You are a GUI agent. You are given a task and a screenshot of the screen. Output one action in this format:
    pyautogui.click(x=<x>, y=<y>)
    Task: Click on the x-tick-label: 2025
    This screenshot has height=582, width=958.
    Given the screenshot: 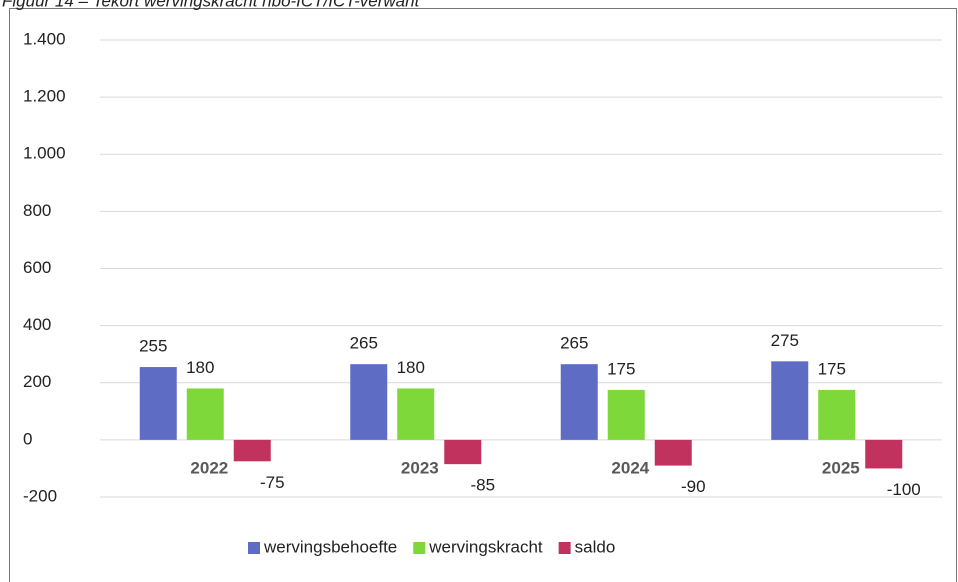 What is the action you would take?
    pyautogui.click(x=841, y=467)
    